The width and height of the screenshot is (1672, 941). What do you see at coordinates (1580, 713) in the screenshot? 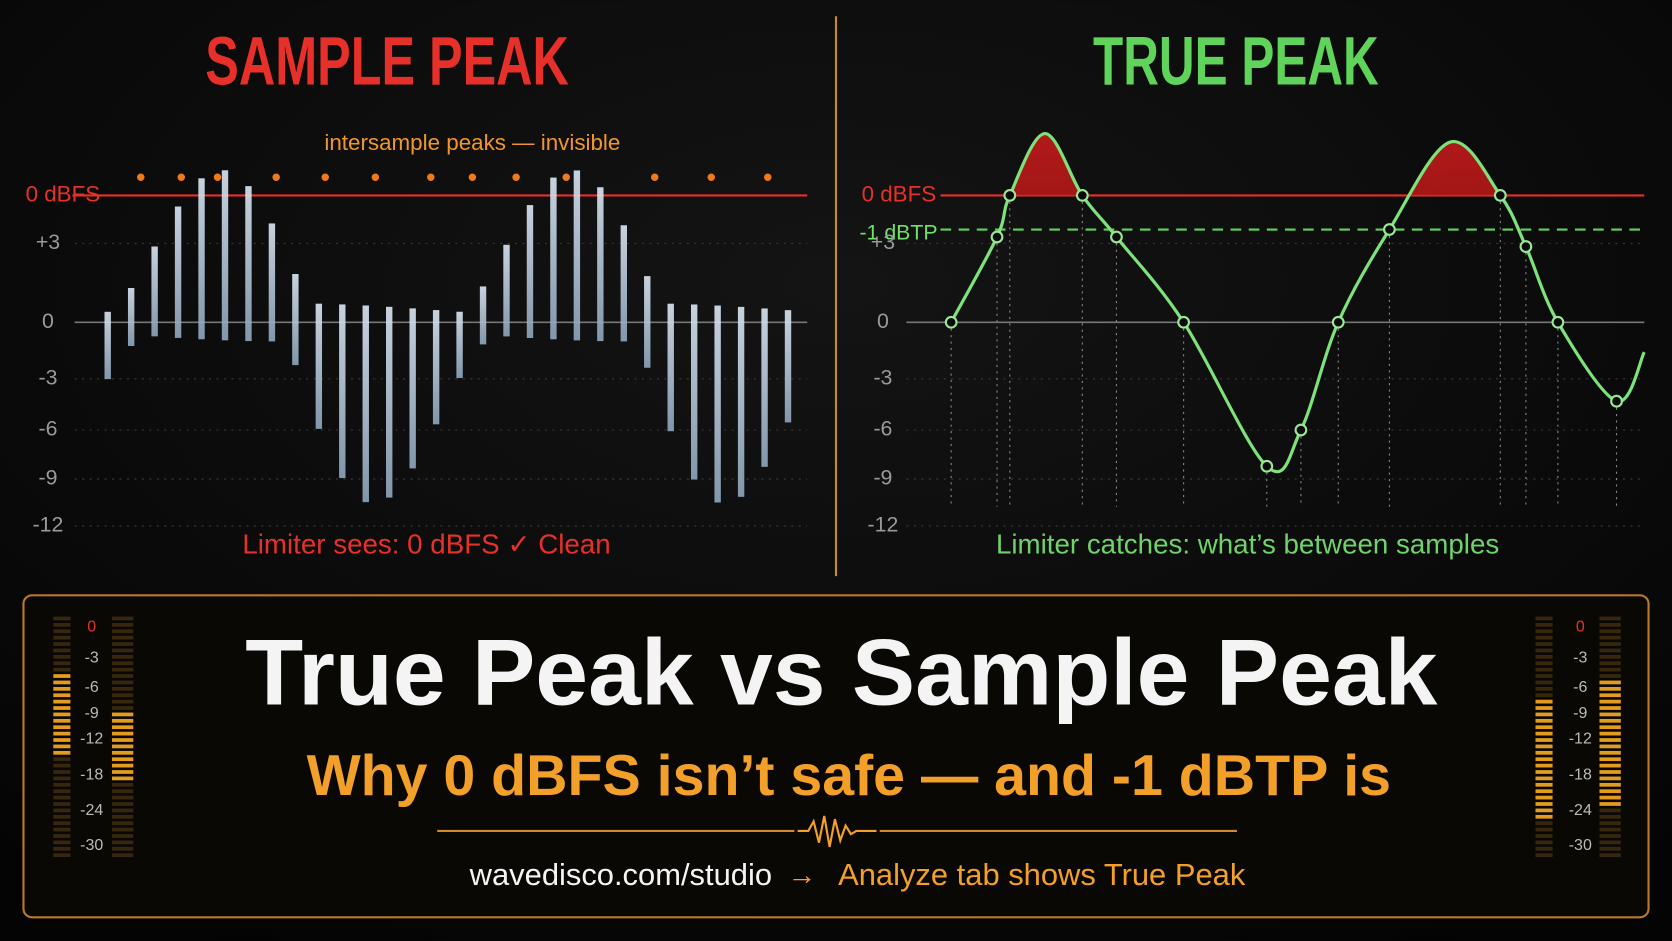
I see `meter-label: -9` at bounding box center [1580, 713].